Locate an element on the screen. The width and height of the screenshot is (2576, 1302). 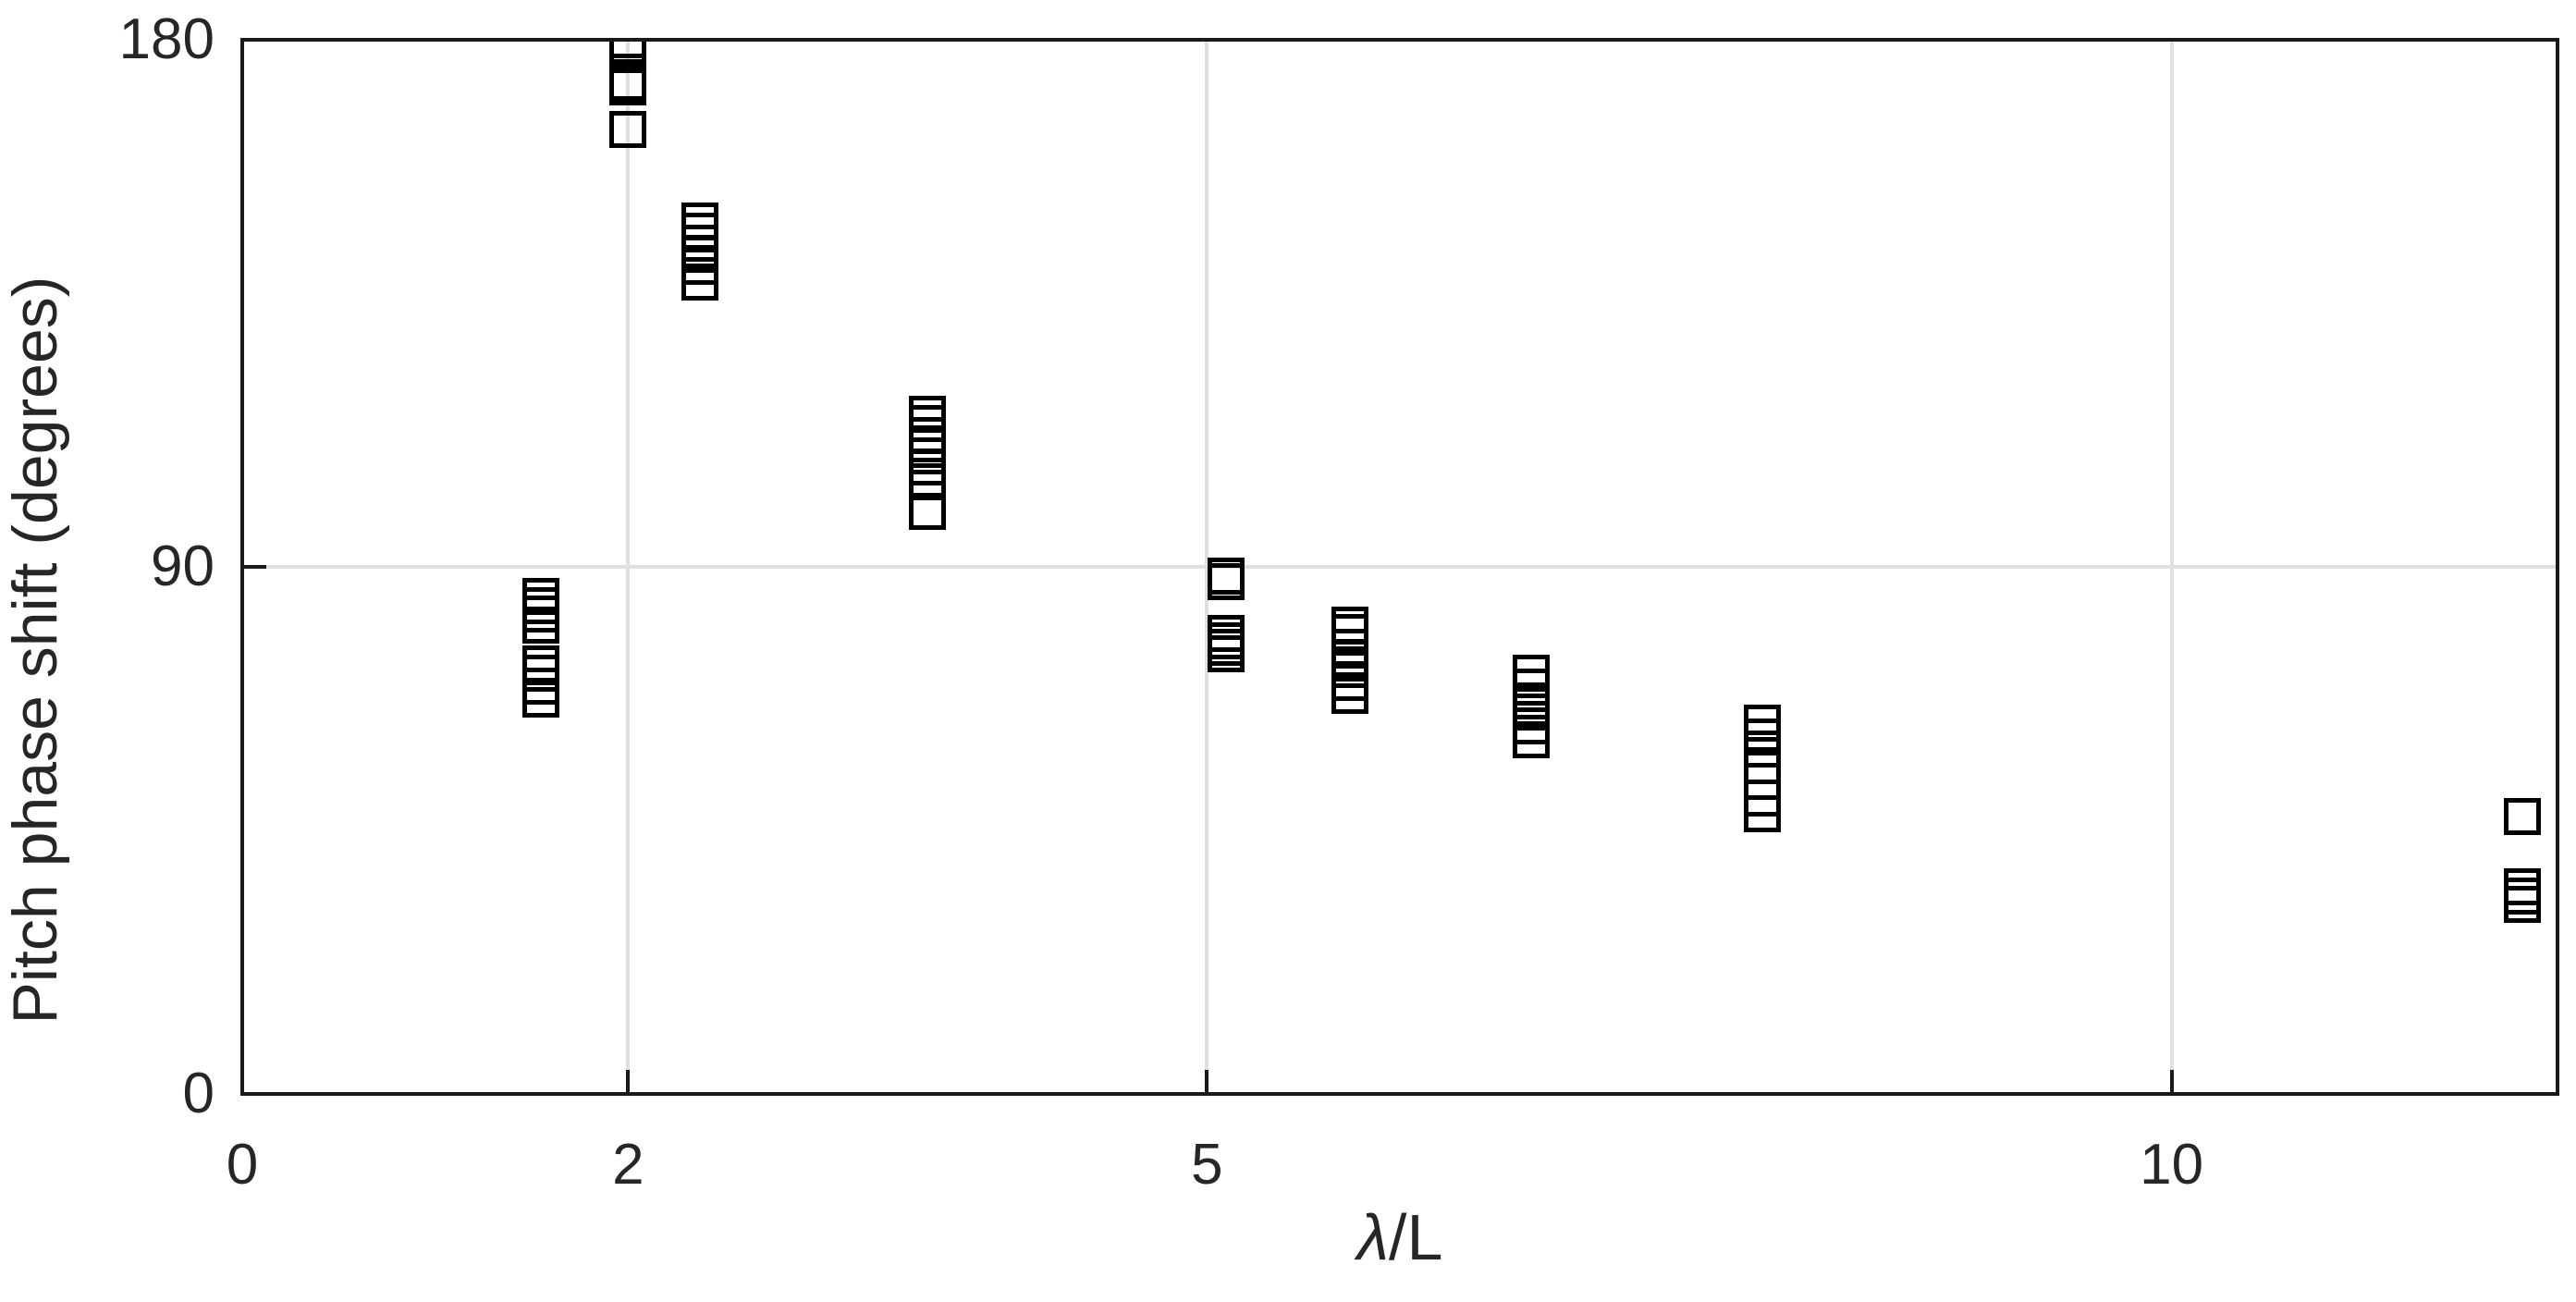
x-axis-title-suffix: /L is located at coordinates (1416, 1237).